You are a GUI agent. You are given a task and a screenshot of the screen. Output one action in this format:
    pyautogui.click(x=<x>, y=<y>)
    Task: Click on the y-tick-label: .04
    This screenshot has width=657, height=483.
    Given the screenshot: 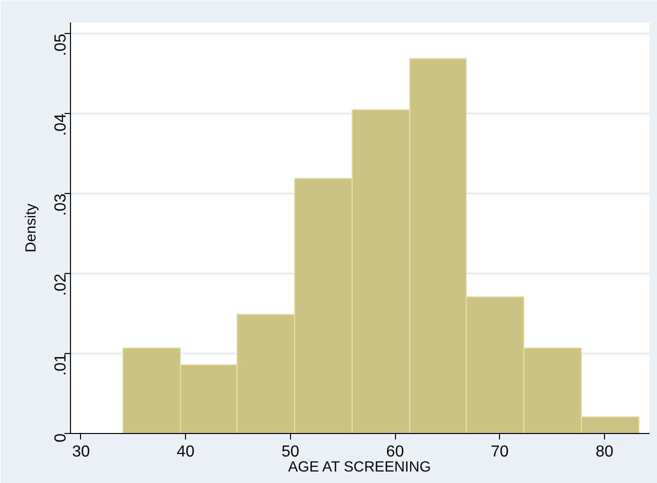 What is the action you would take?
    pyautogui.click(x=61, y=125)
    